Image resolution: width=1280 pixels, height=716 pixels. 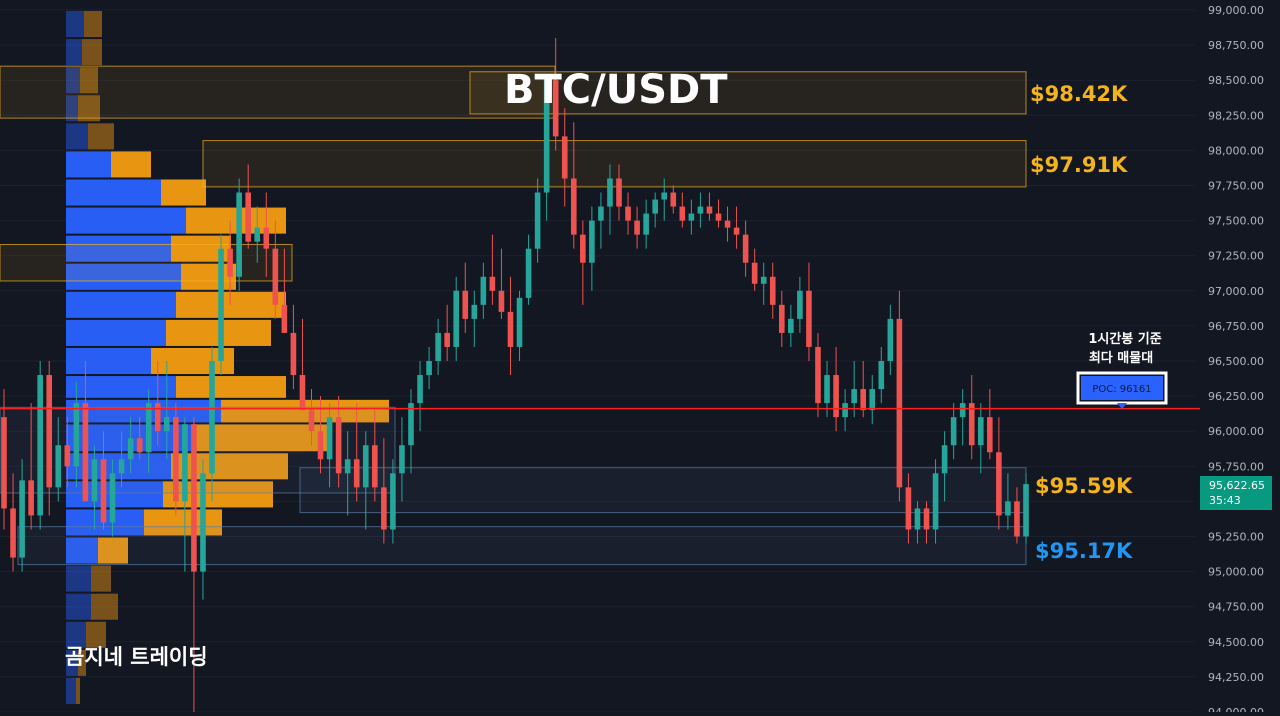 I want to click on watermark-text: 곰지네 트레이딩, so click(x=136, y=657).